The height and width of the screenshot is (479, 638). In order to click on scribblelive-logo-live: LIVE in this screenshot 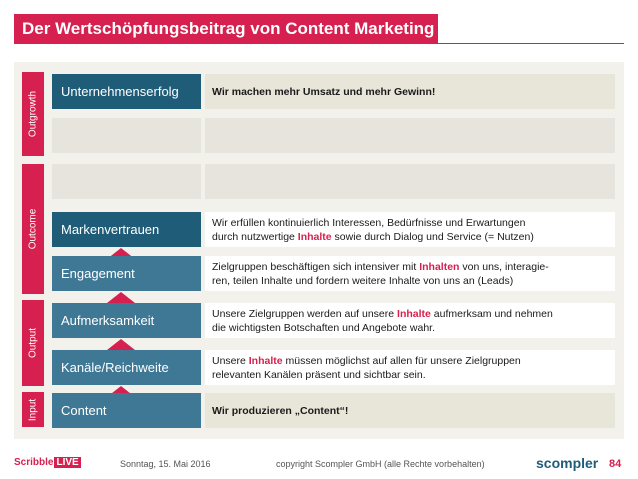, I will do `click(67, 462)`.